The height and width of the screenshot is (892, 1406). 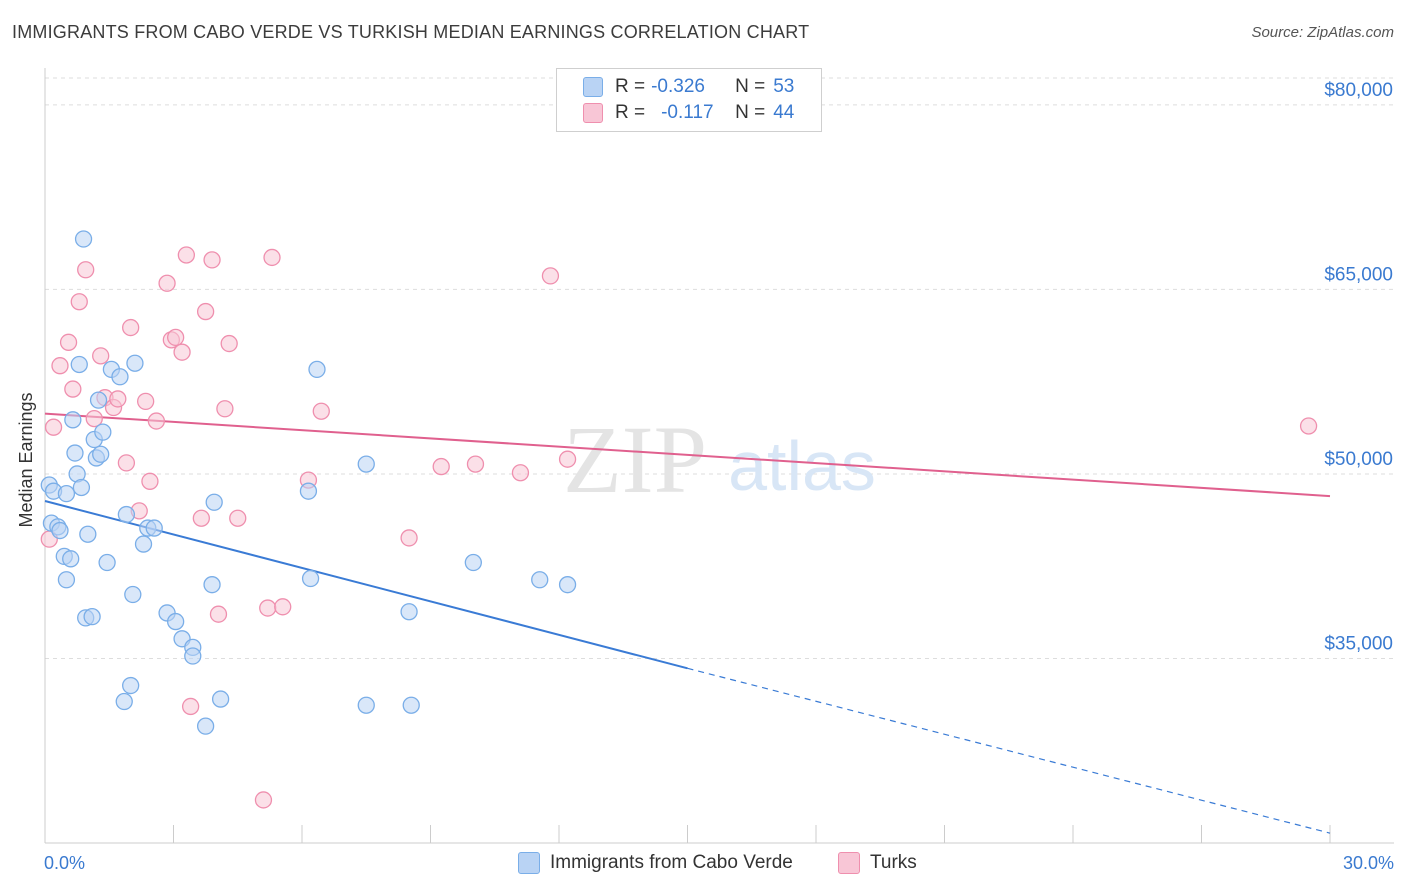 I want to click on y-tick-label-2: $65,000, so click(x=1358, y=274).